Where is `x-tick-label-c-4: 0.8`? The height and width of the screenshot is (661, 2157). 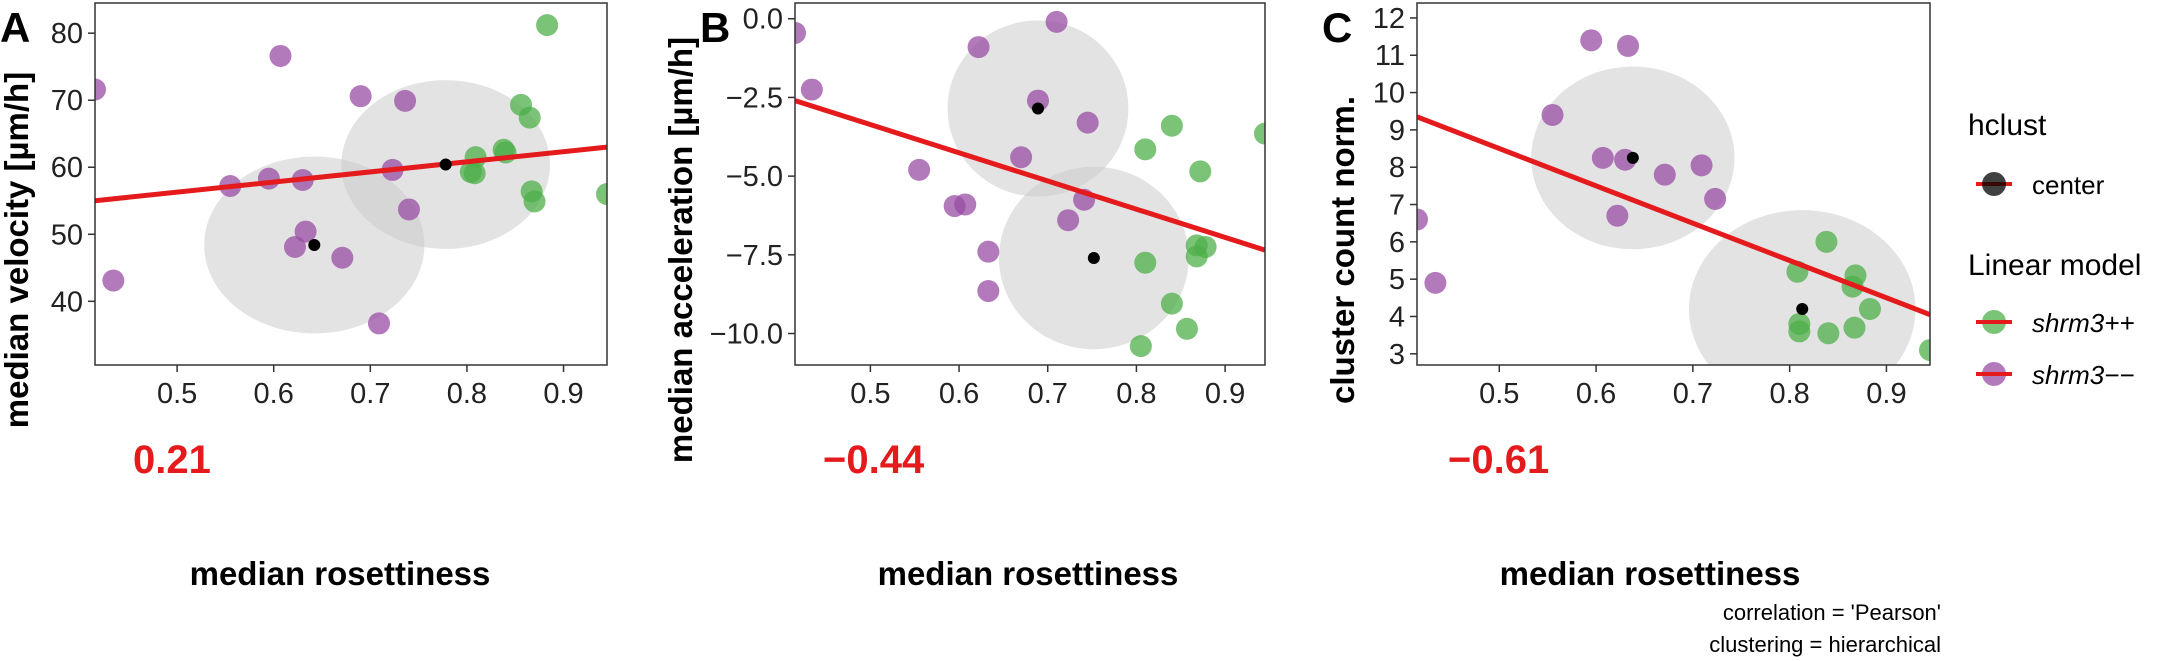
x-tick-label-c-4: 0.8 is located at coordinates (1789, 394).